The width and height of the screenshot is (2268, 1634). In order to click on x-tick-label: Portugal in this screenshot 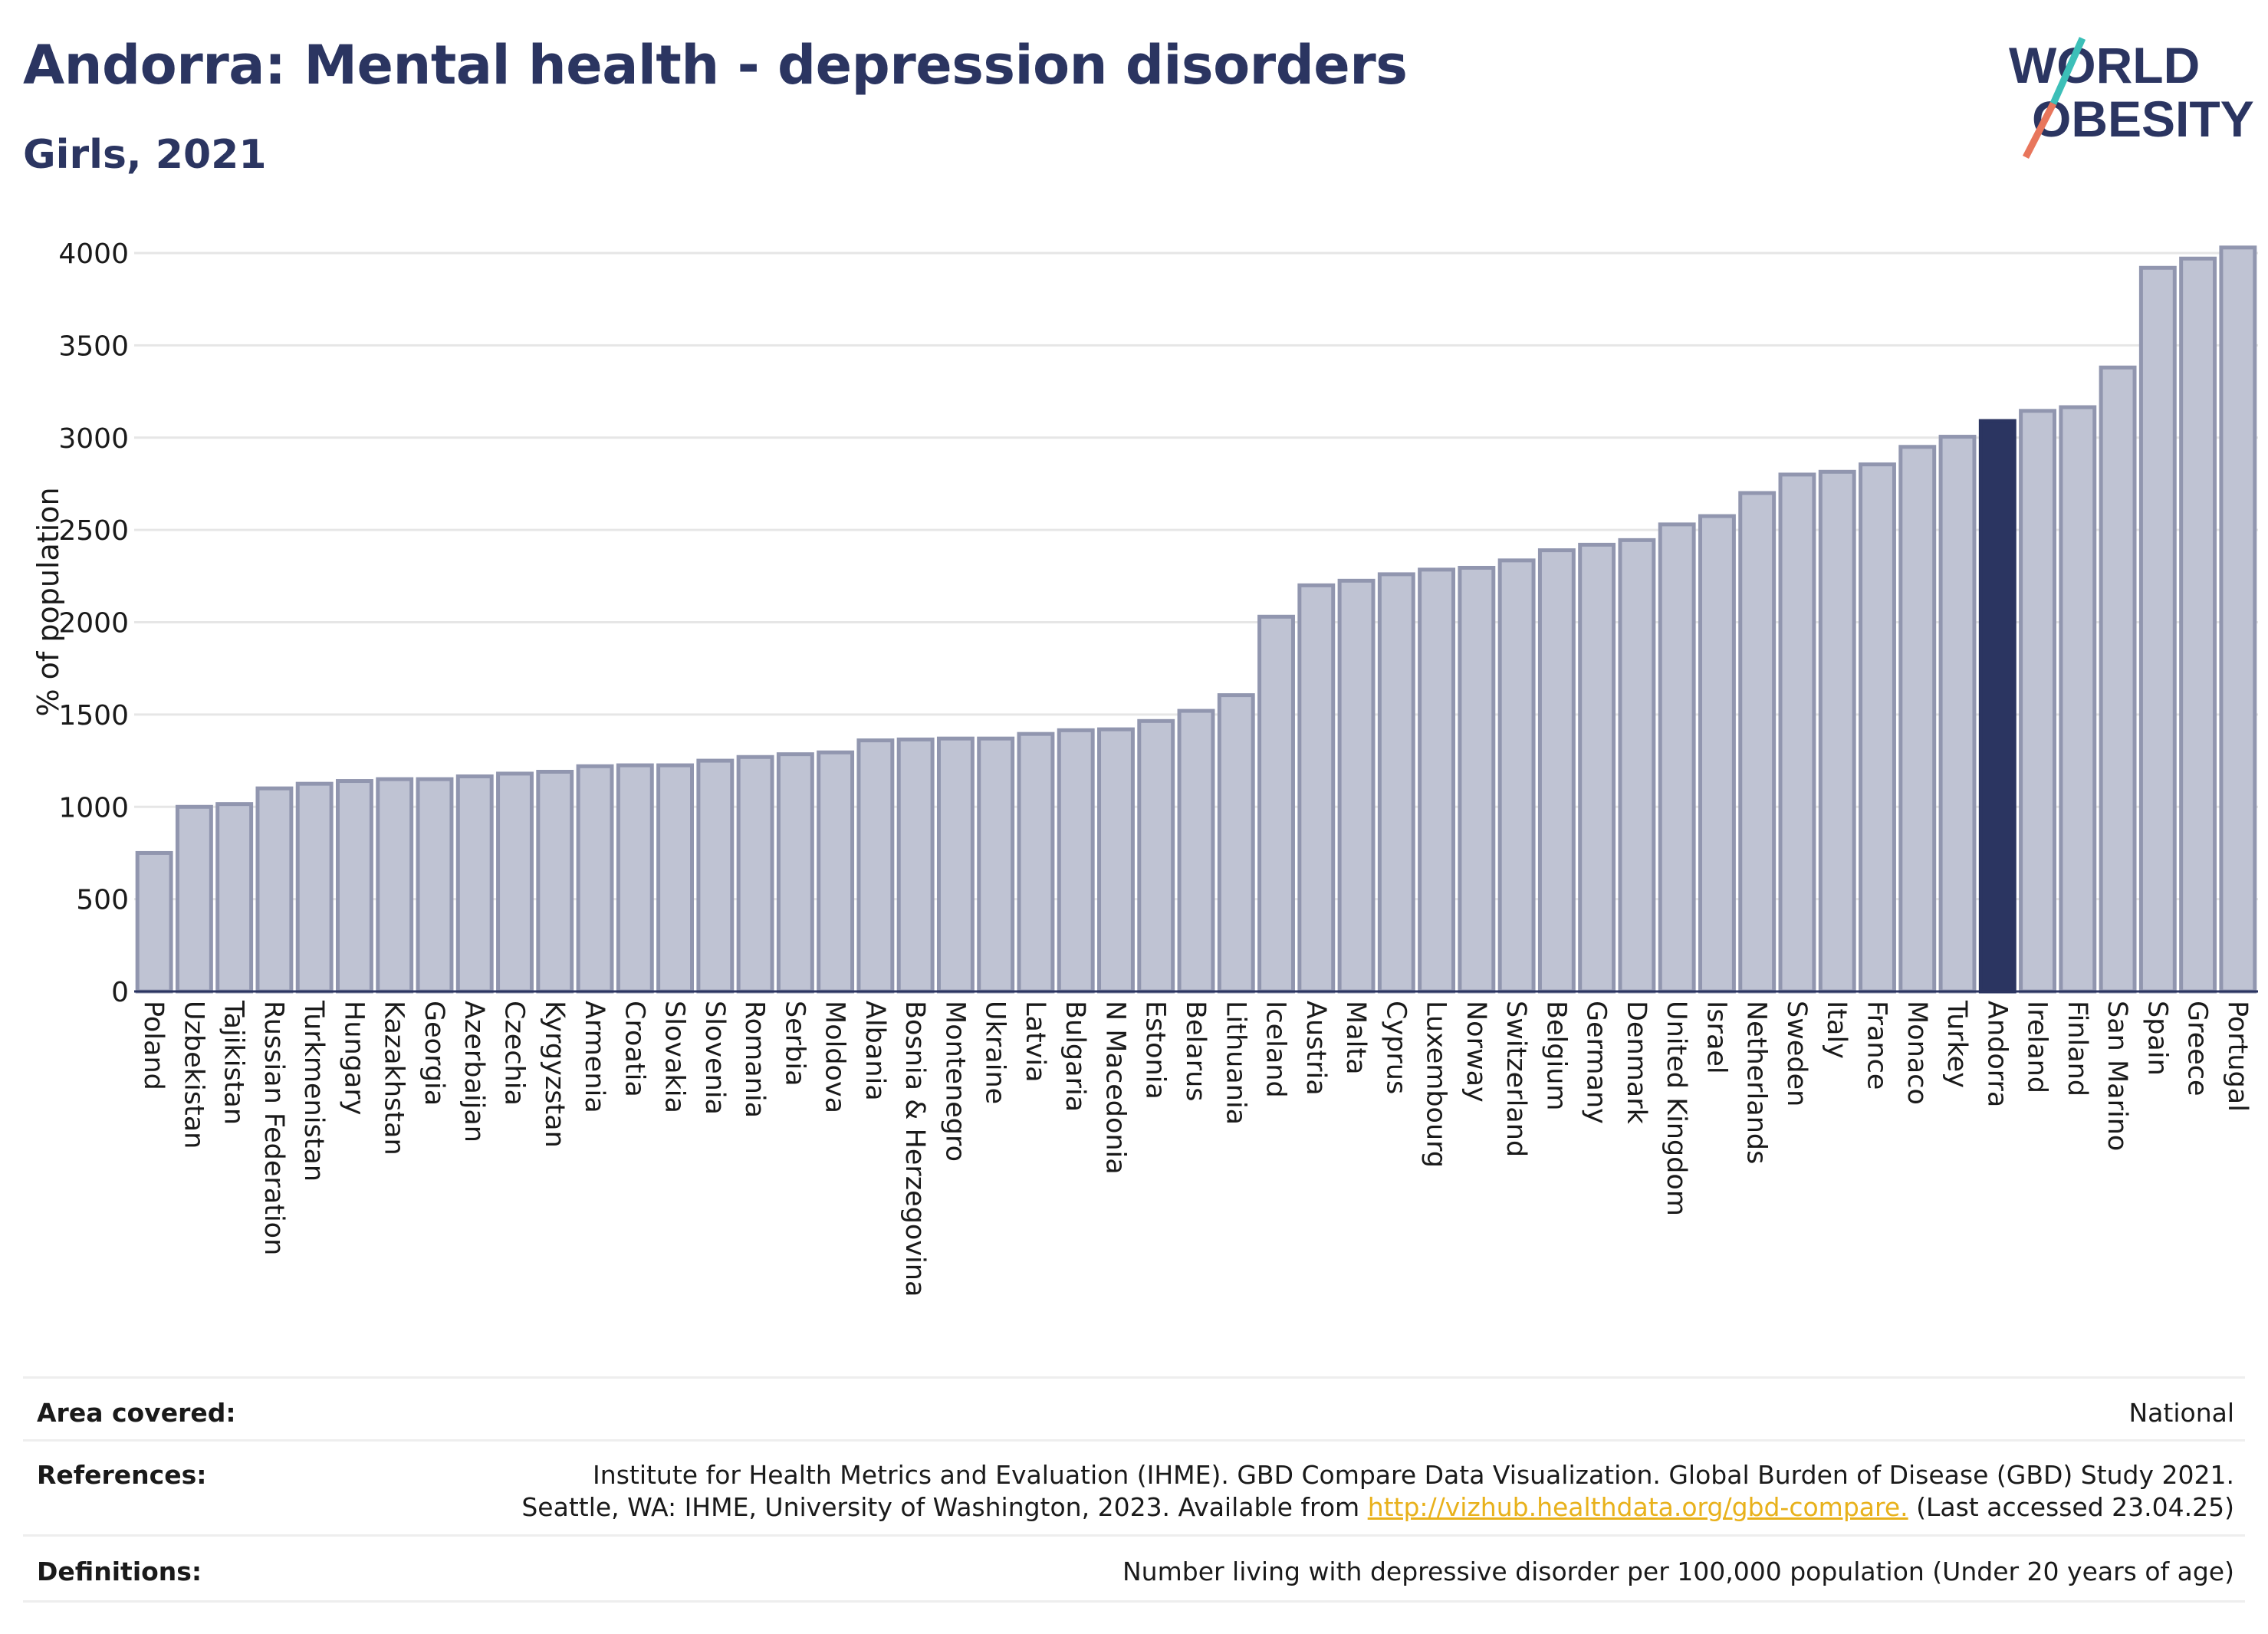, I will do `click(2237, 1056)`.